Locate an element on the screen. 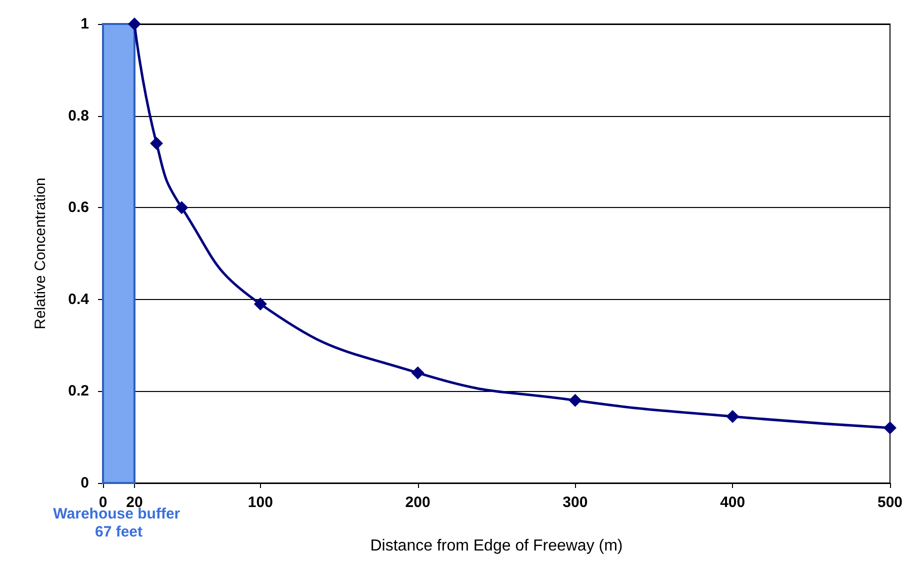 Image resolution: width=920 pixels, height=588 pixels. y-tick-label: 0.2 is located at coordinates (78, 391).